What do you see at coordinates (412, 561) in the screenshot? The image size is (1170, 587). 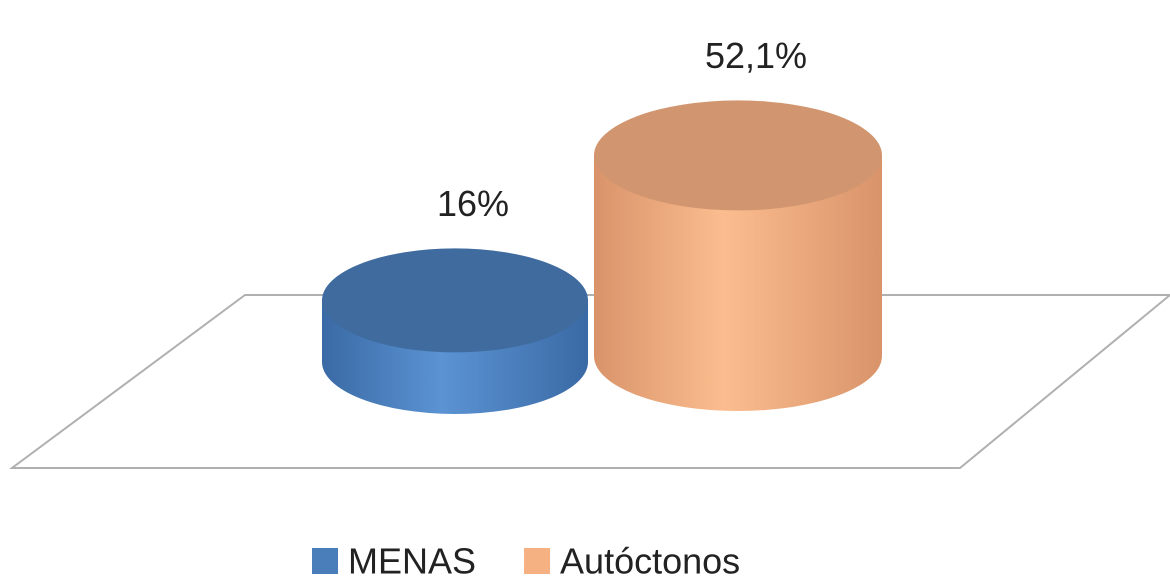 I see `legend-label: MENAS` at bounding box center [412, 561].